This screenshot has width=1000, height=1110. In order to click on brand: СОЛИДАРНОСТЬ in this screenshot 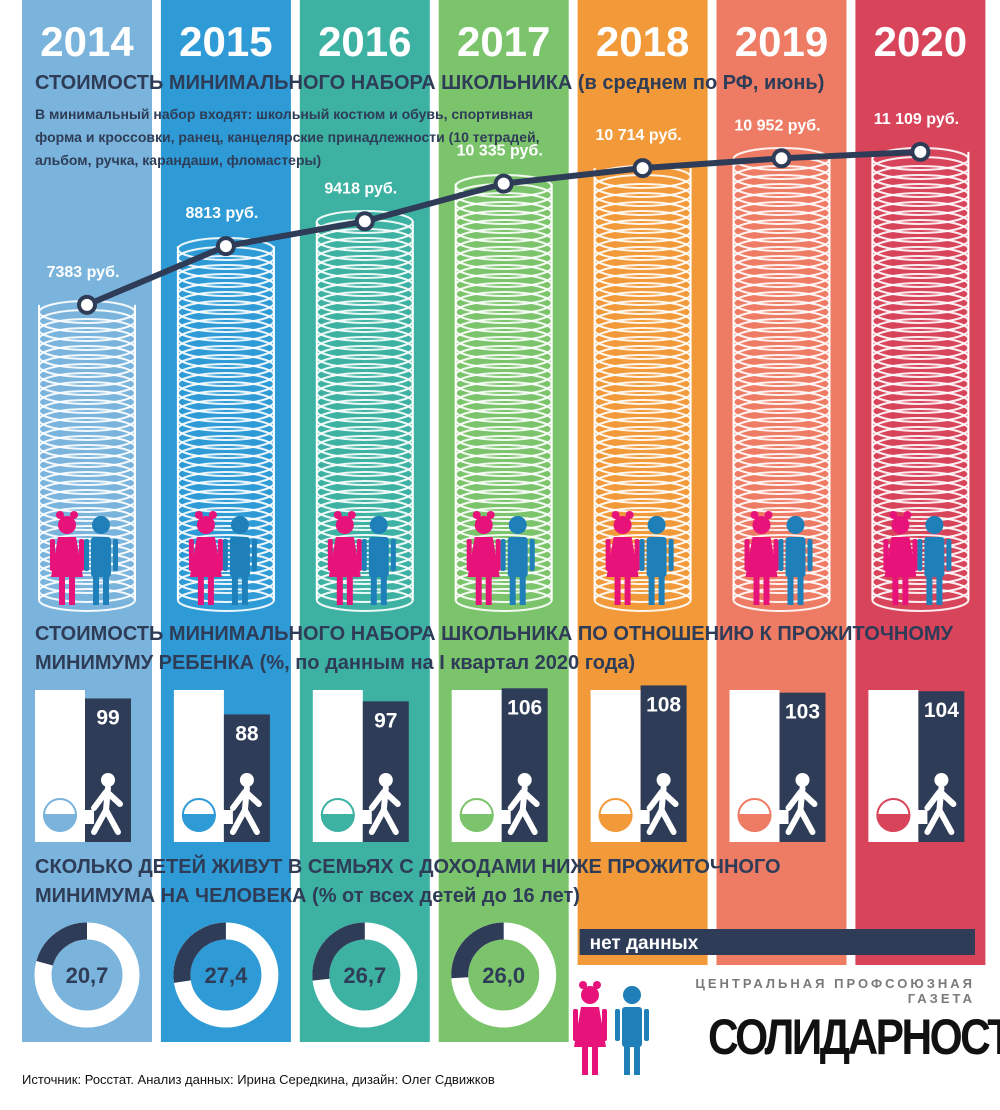, I will do `click(854, 1037)`.